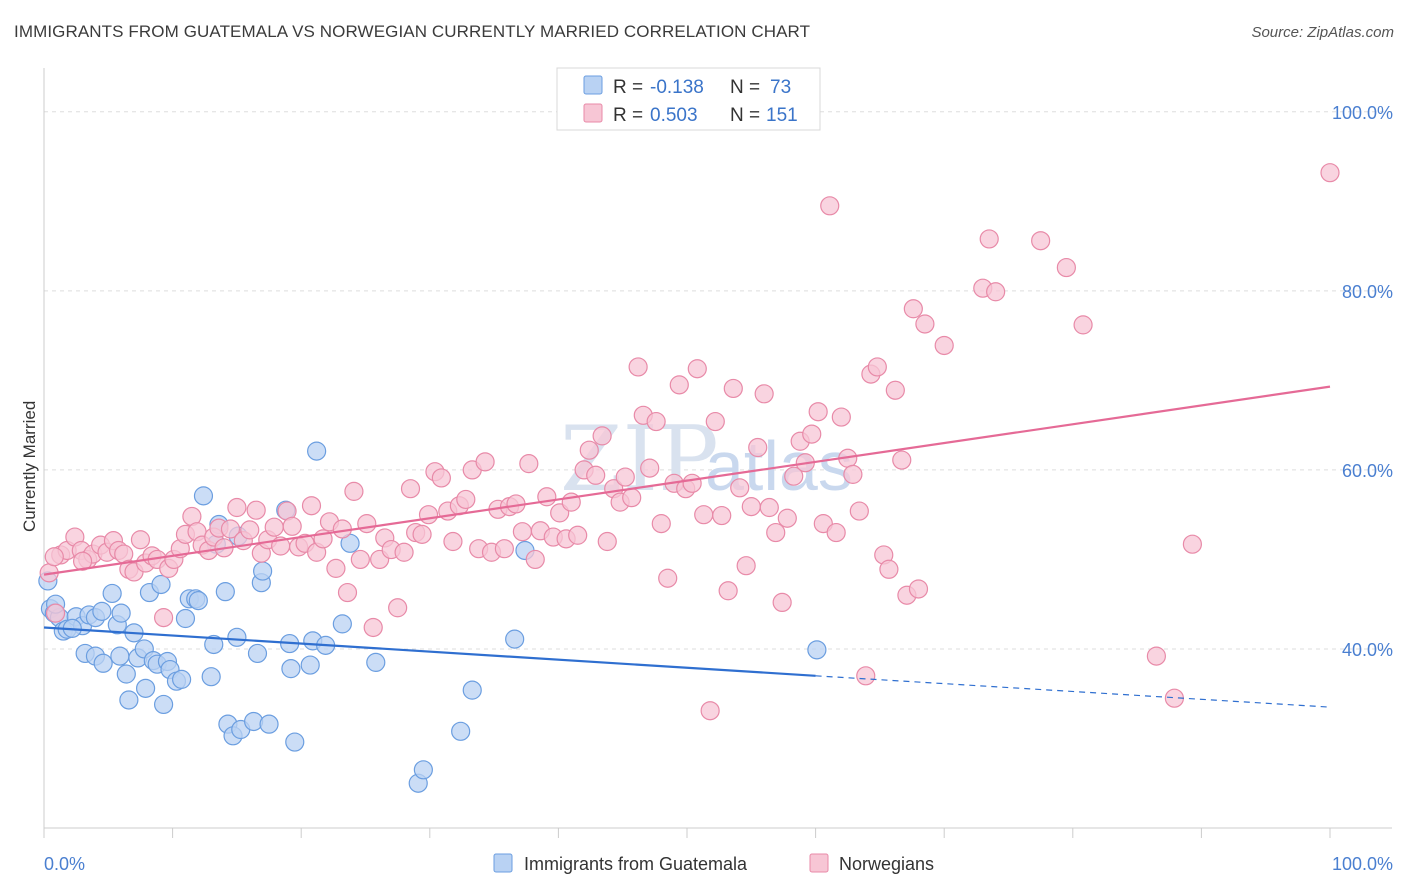 Image resolution: width=1406 pixels, height=892 pixels. I want to click on legend-swatch-blue, so click(593, 85).